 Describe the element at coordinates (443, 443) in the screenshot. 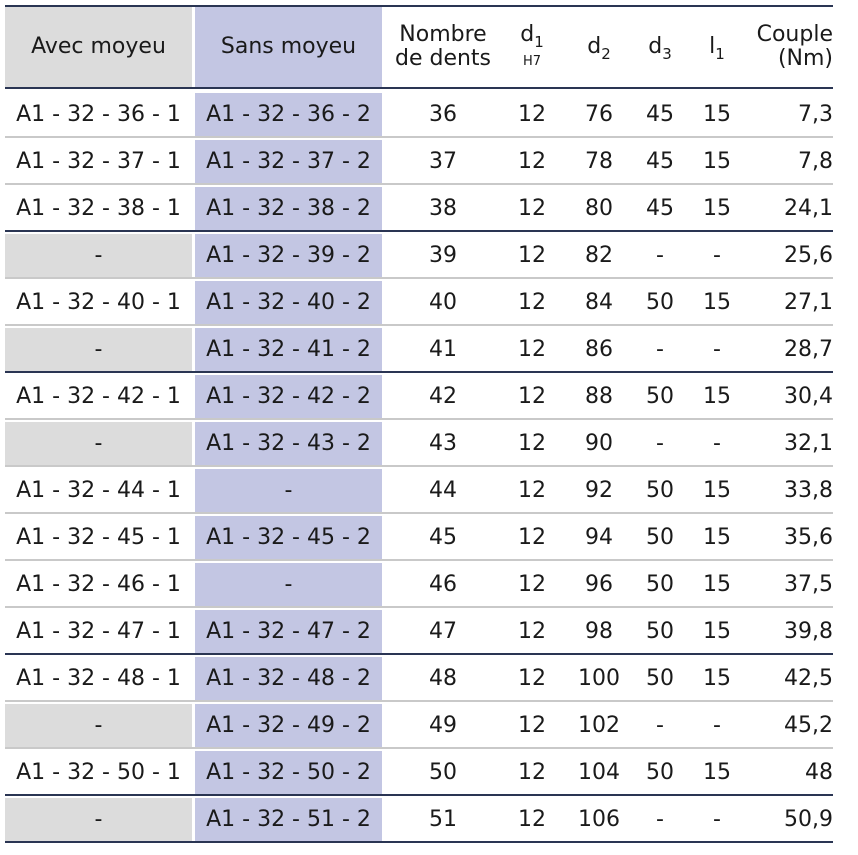

I see `cell-nombre-dents: 43` at that location.